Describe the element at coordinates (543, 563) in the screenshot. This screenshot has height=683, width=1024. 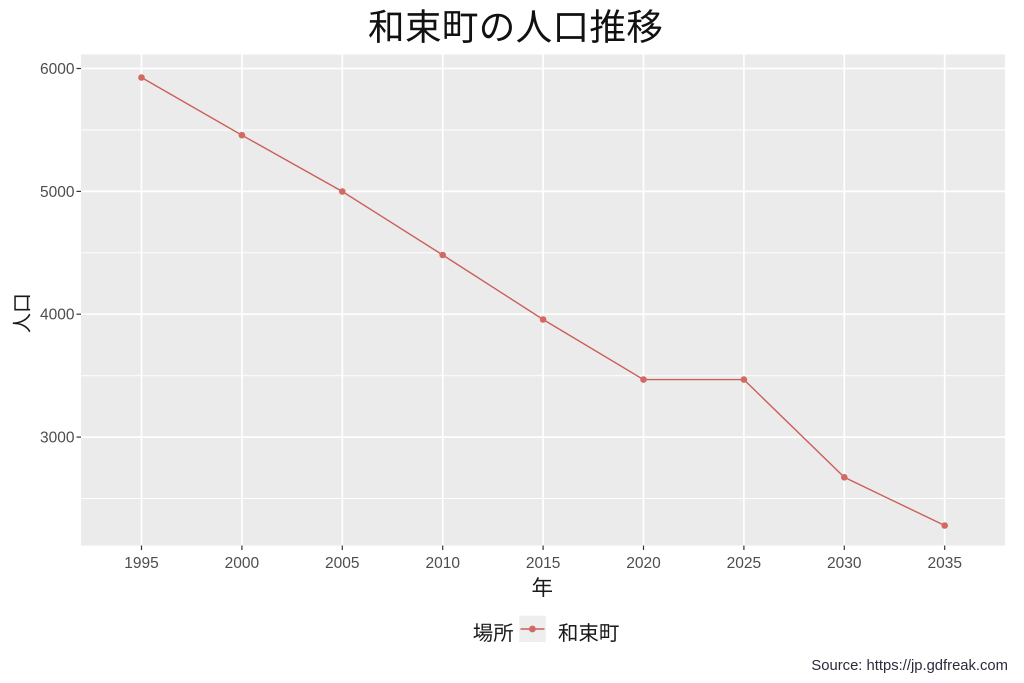
I see `svg-text: 2015` at that location.